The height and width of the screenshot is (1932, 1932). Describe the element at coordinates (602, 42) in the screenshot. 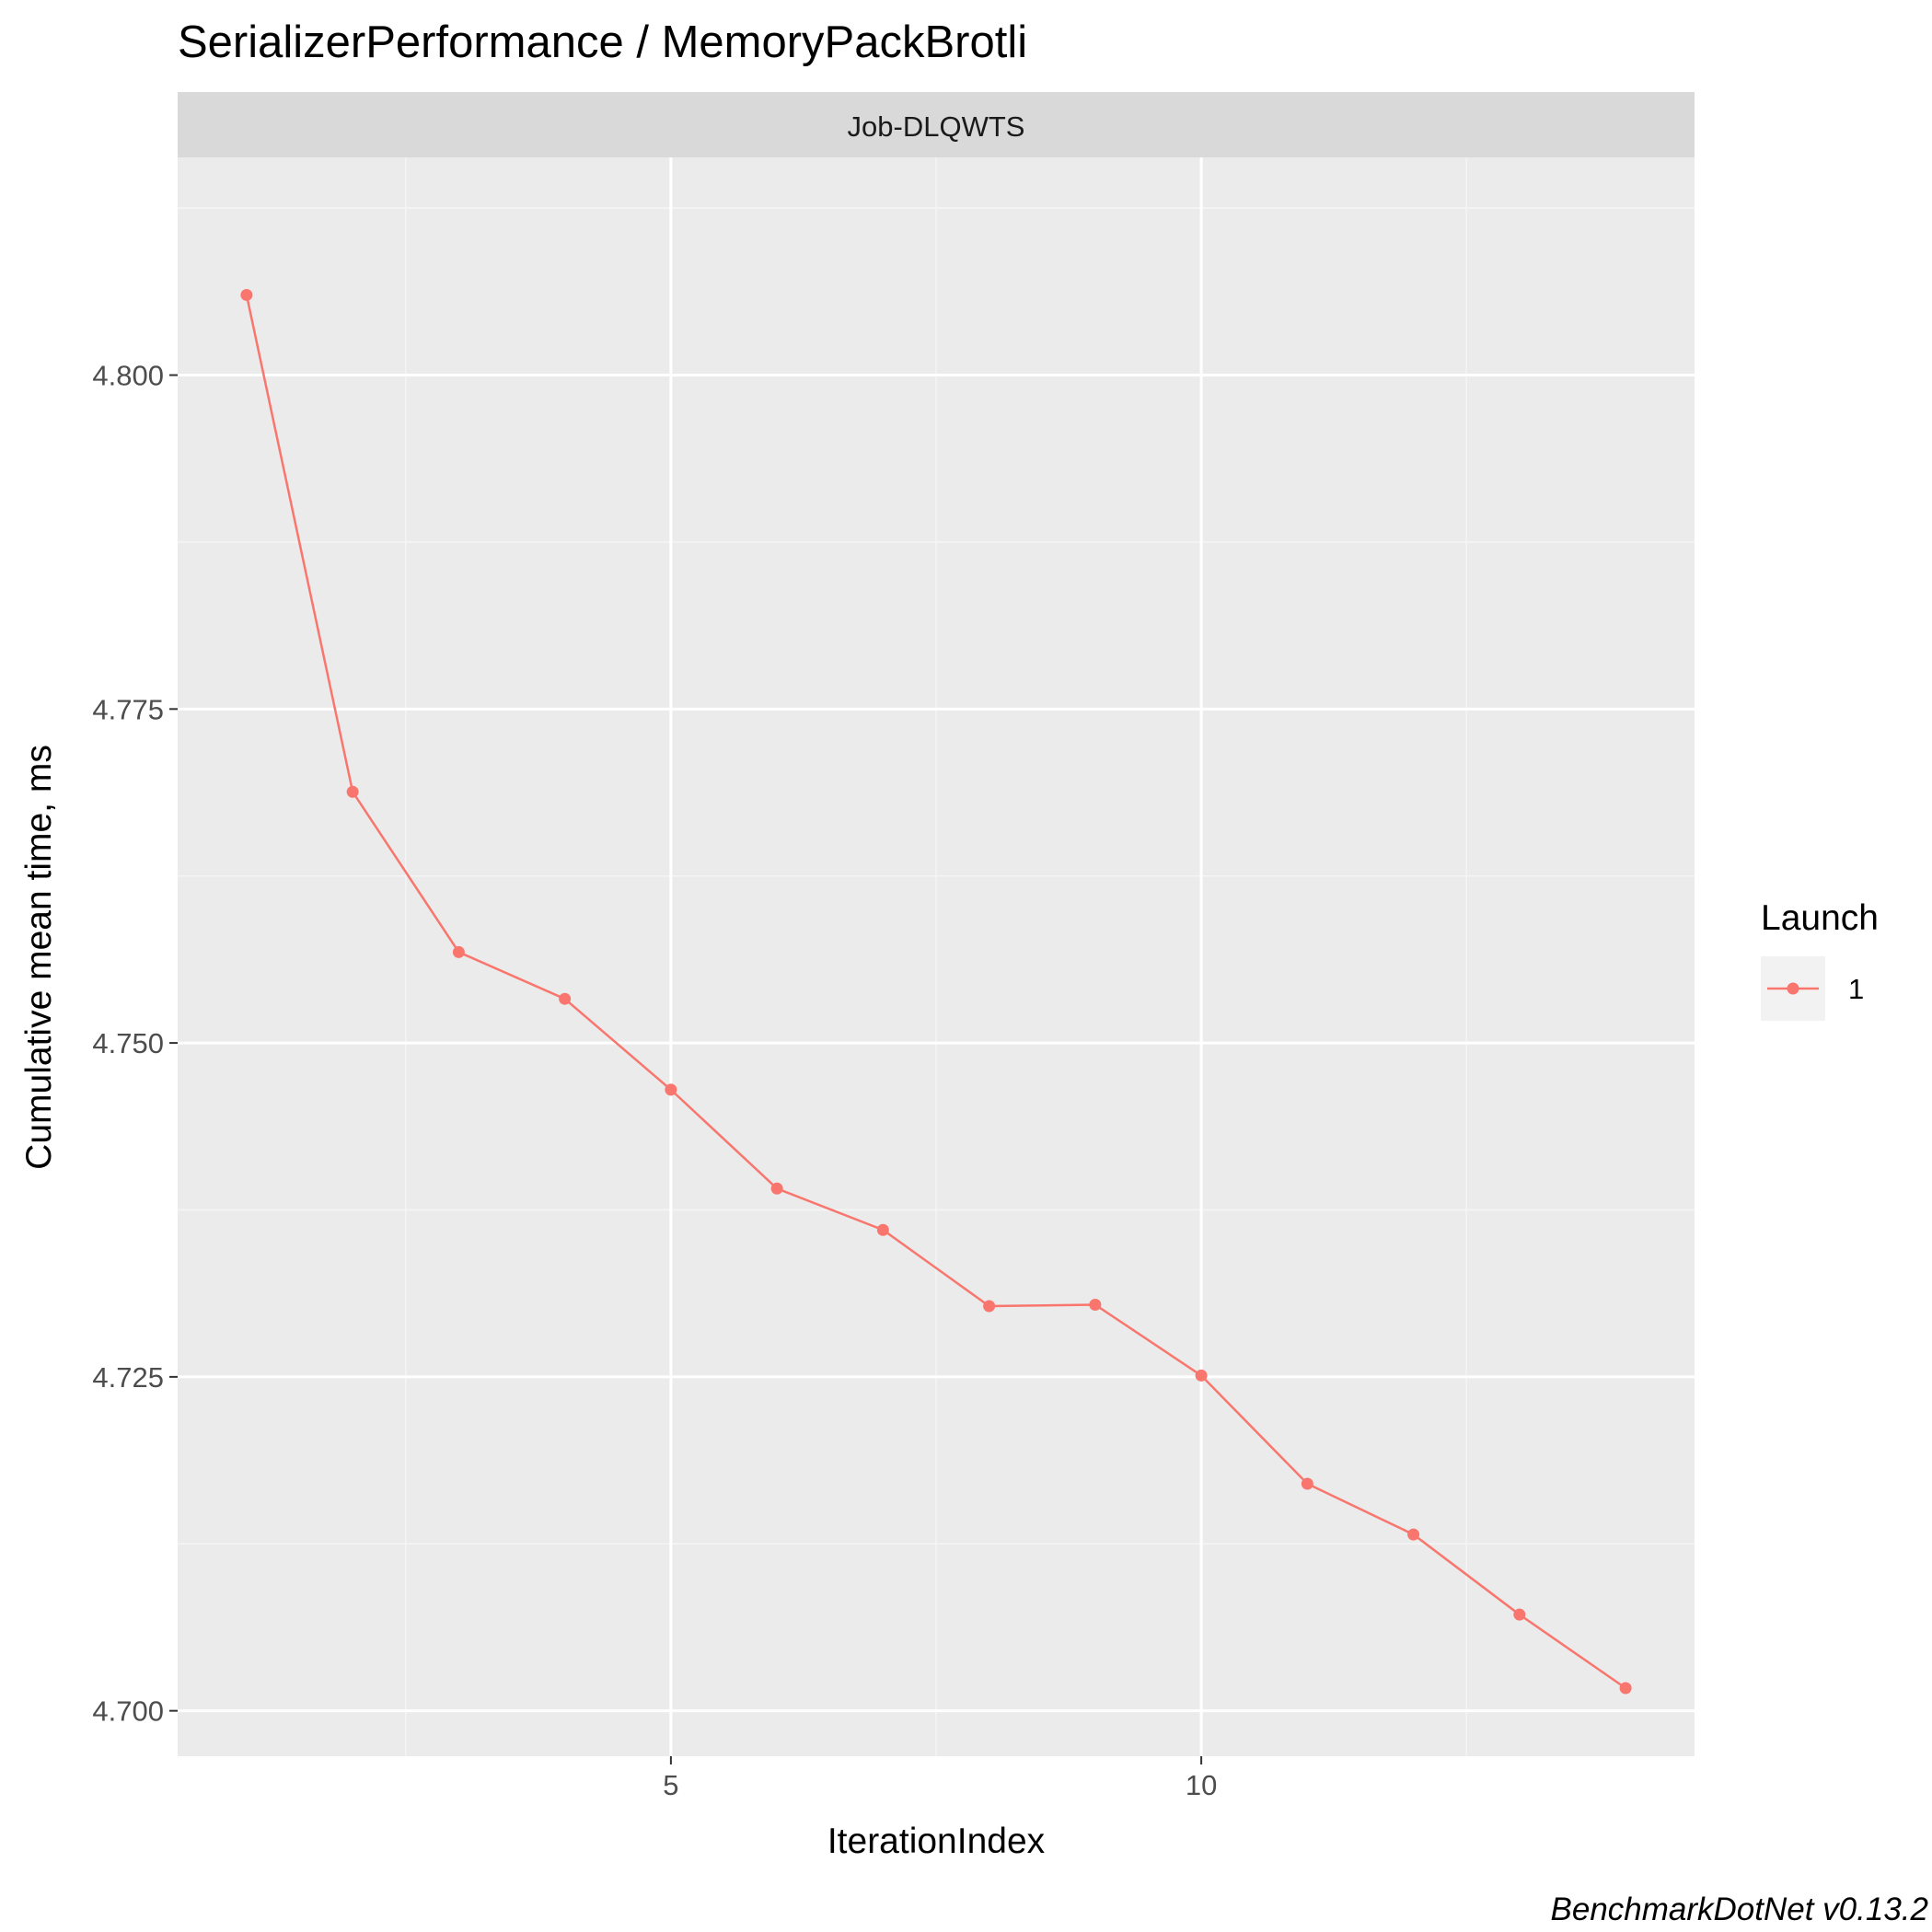

I see `chart-title: SerializerPerformance / MemoryPackBrotli` at that location.